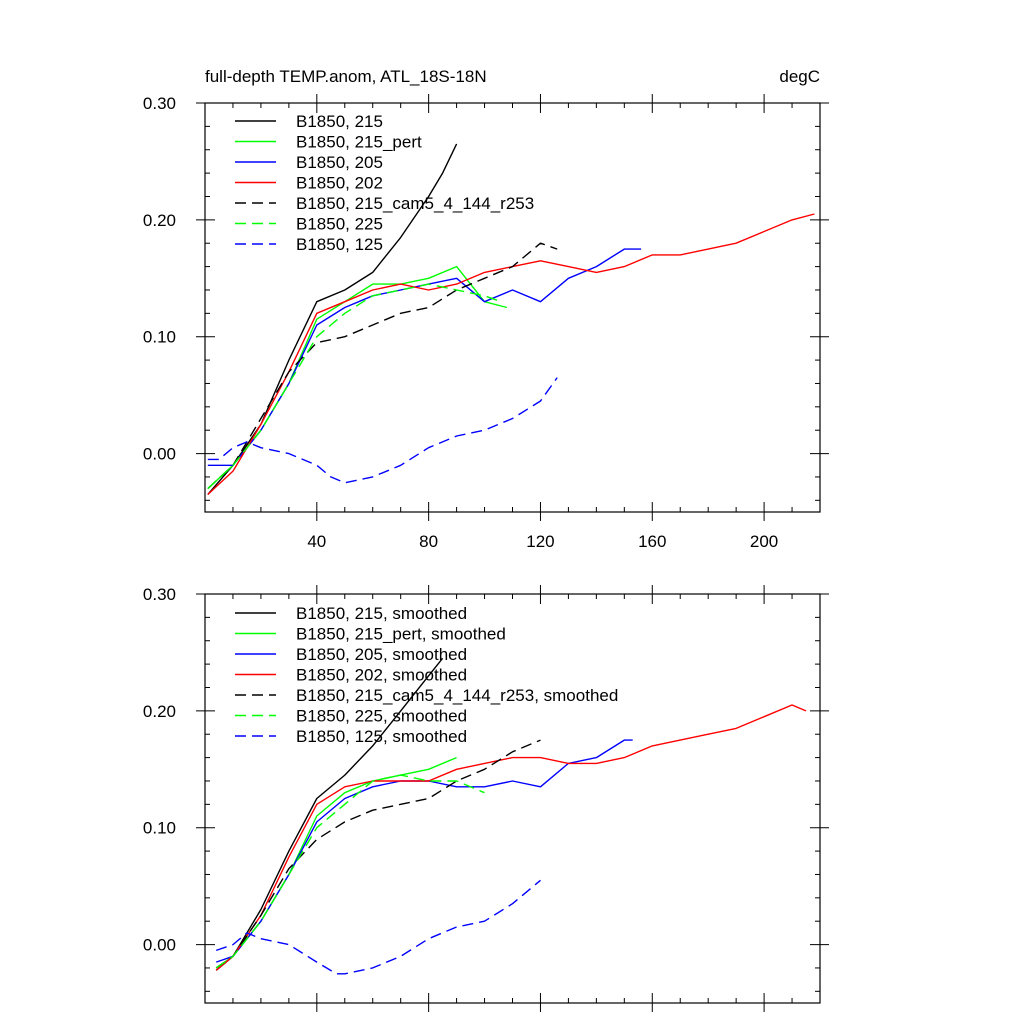  I want to click on legend-label: B1850, 202, smoothed, so click(381, 675).